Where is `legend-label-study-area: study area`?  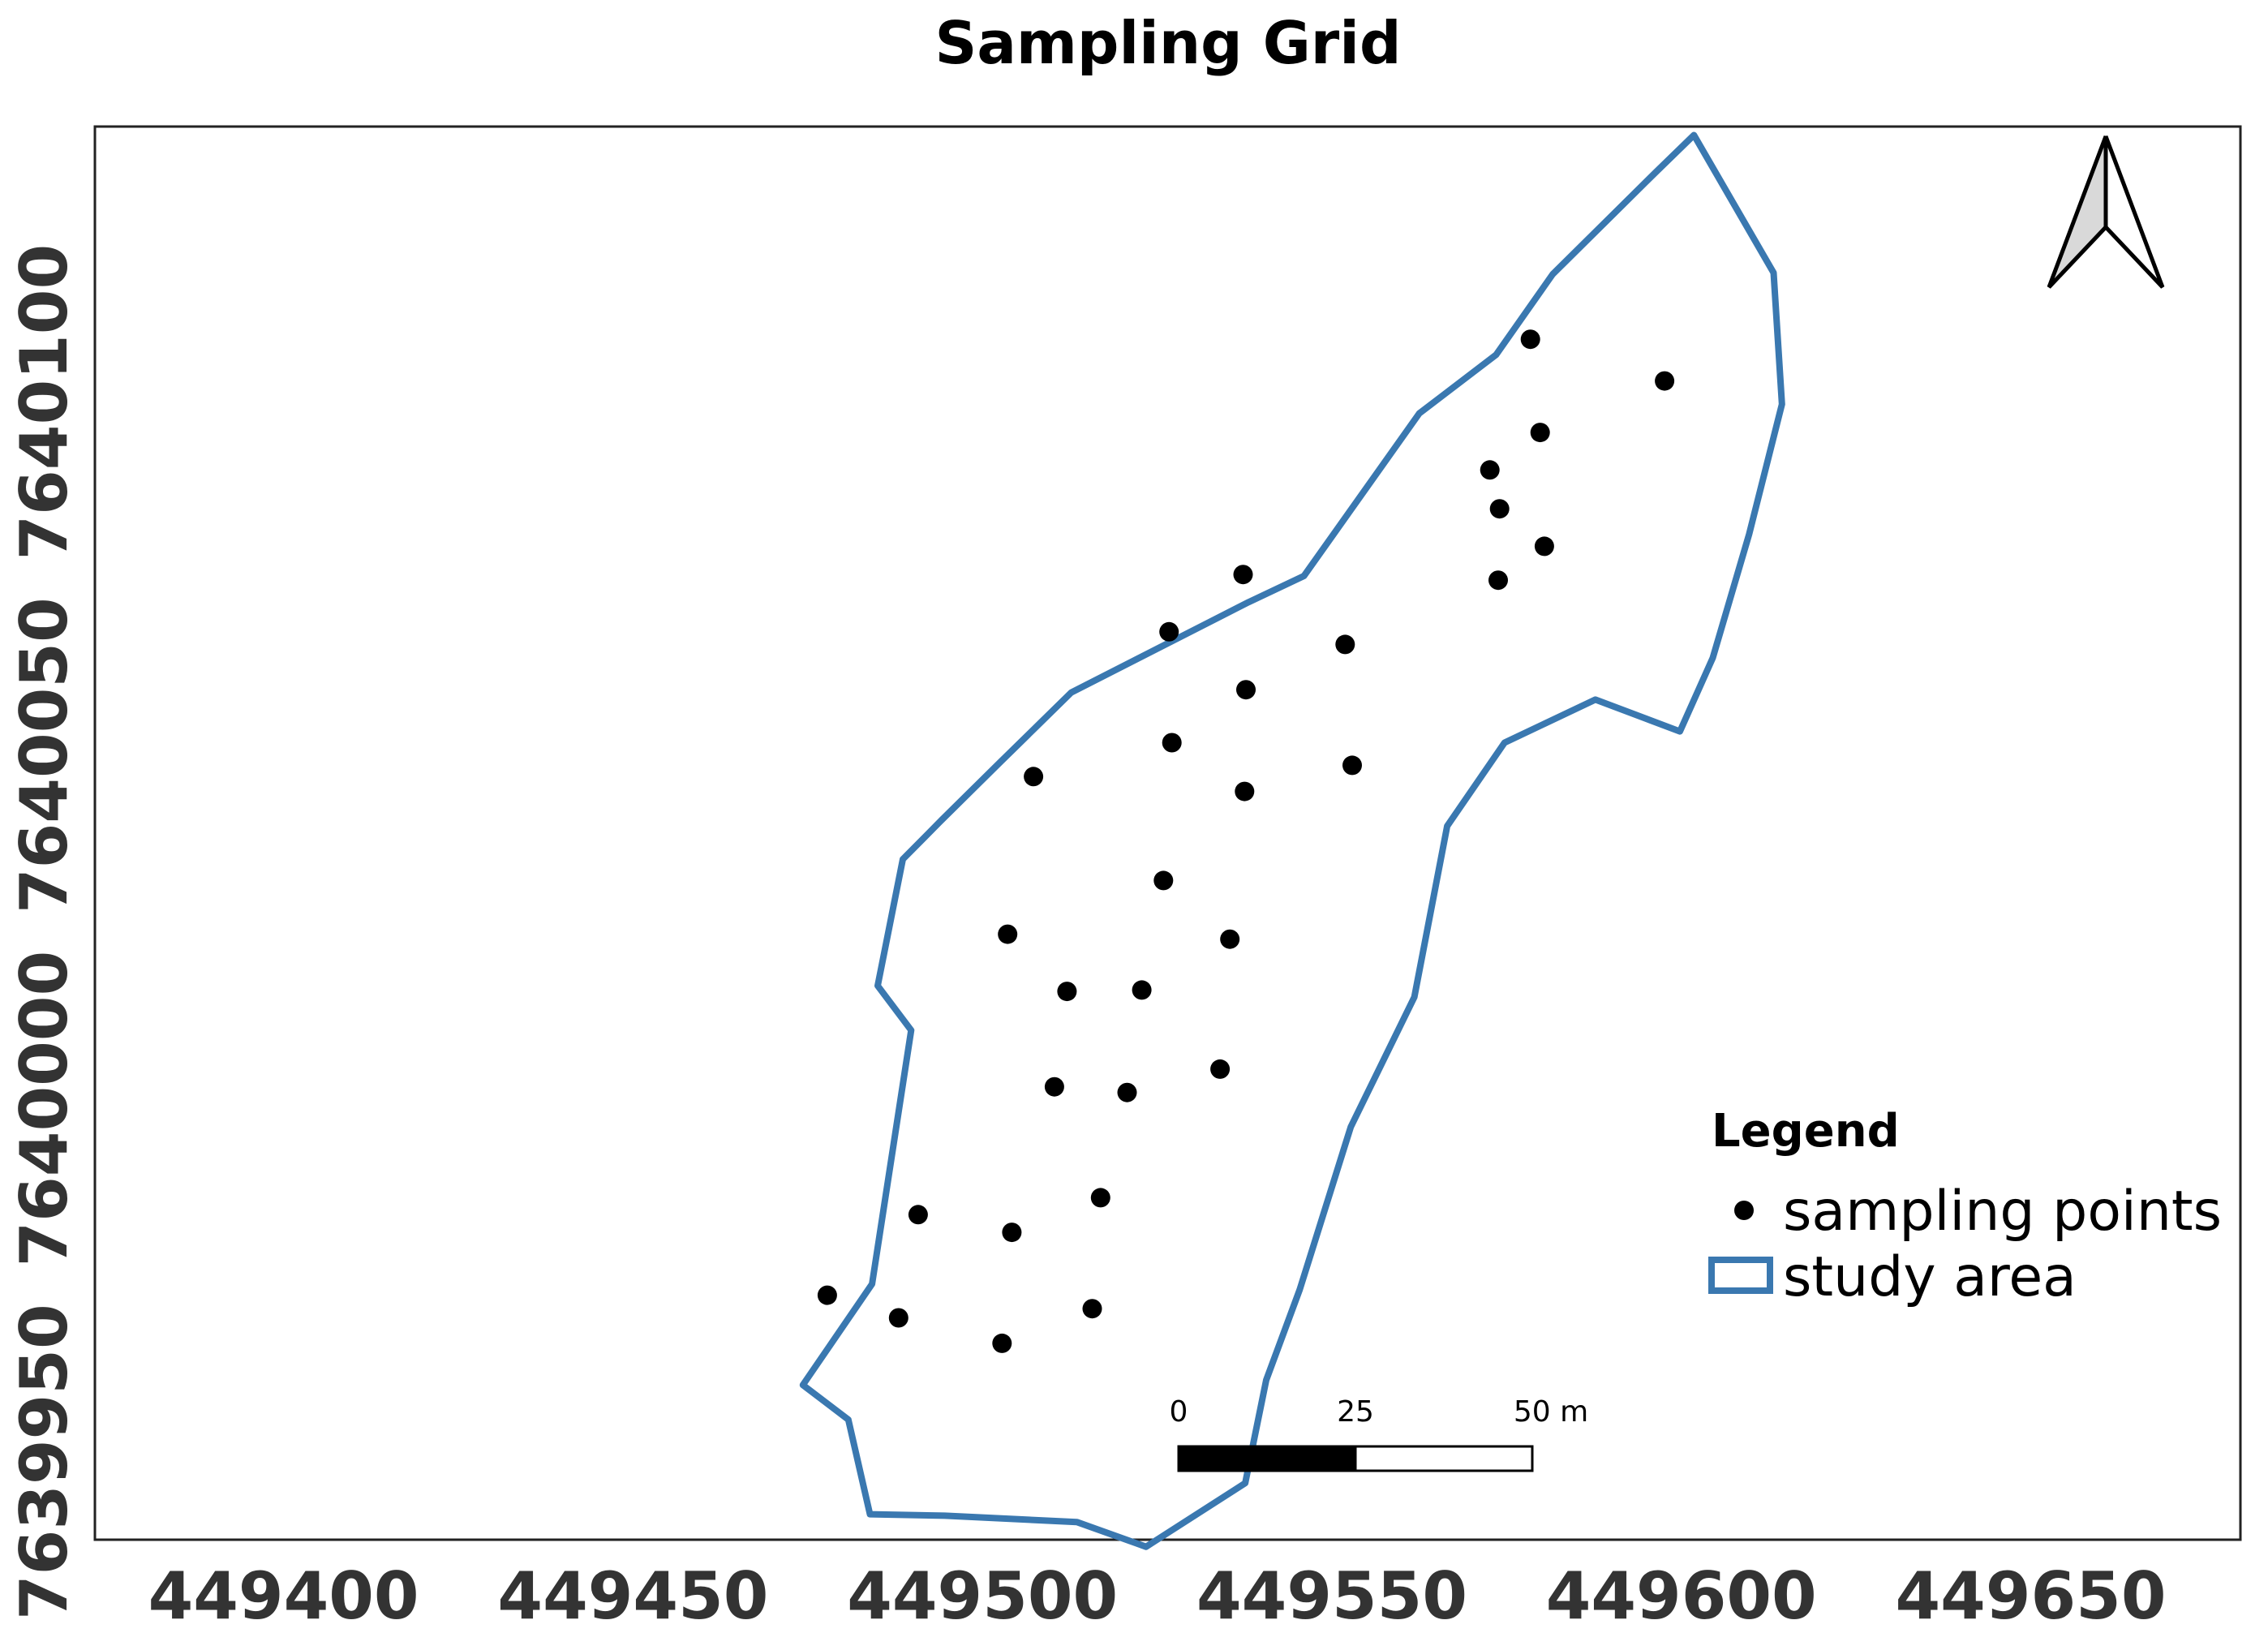 legend-label-study-area: study area is located at coordinates (1930, 1277).